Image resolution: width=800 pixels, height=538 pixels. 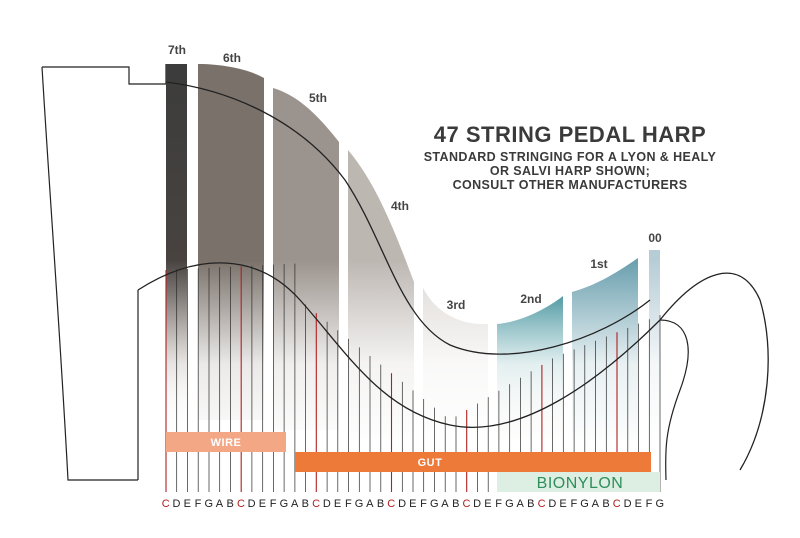 I want to click on material-label-gut: GUT, so click(x=430, y=463).